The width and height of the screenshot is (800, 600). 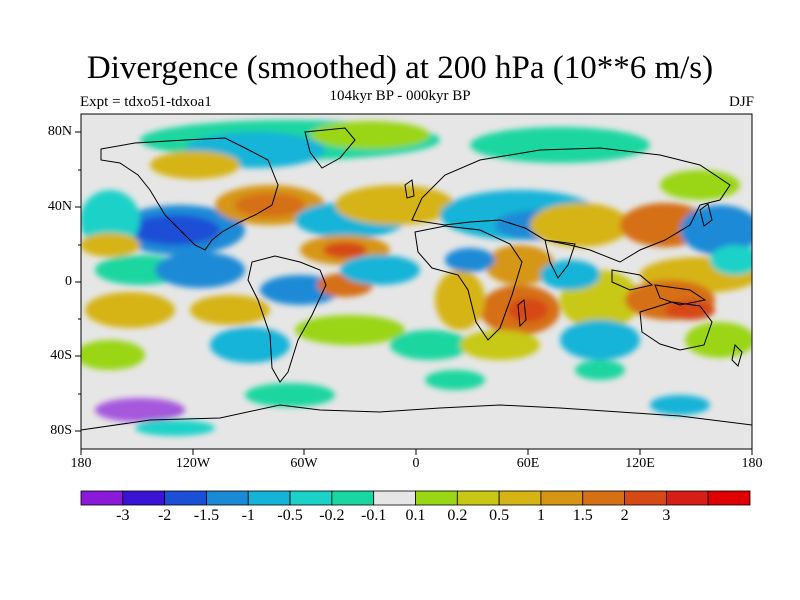 I want to click on lat-tick-marks, so click(x=78, y=281).